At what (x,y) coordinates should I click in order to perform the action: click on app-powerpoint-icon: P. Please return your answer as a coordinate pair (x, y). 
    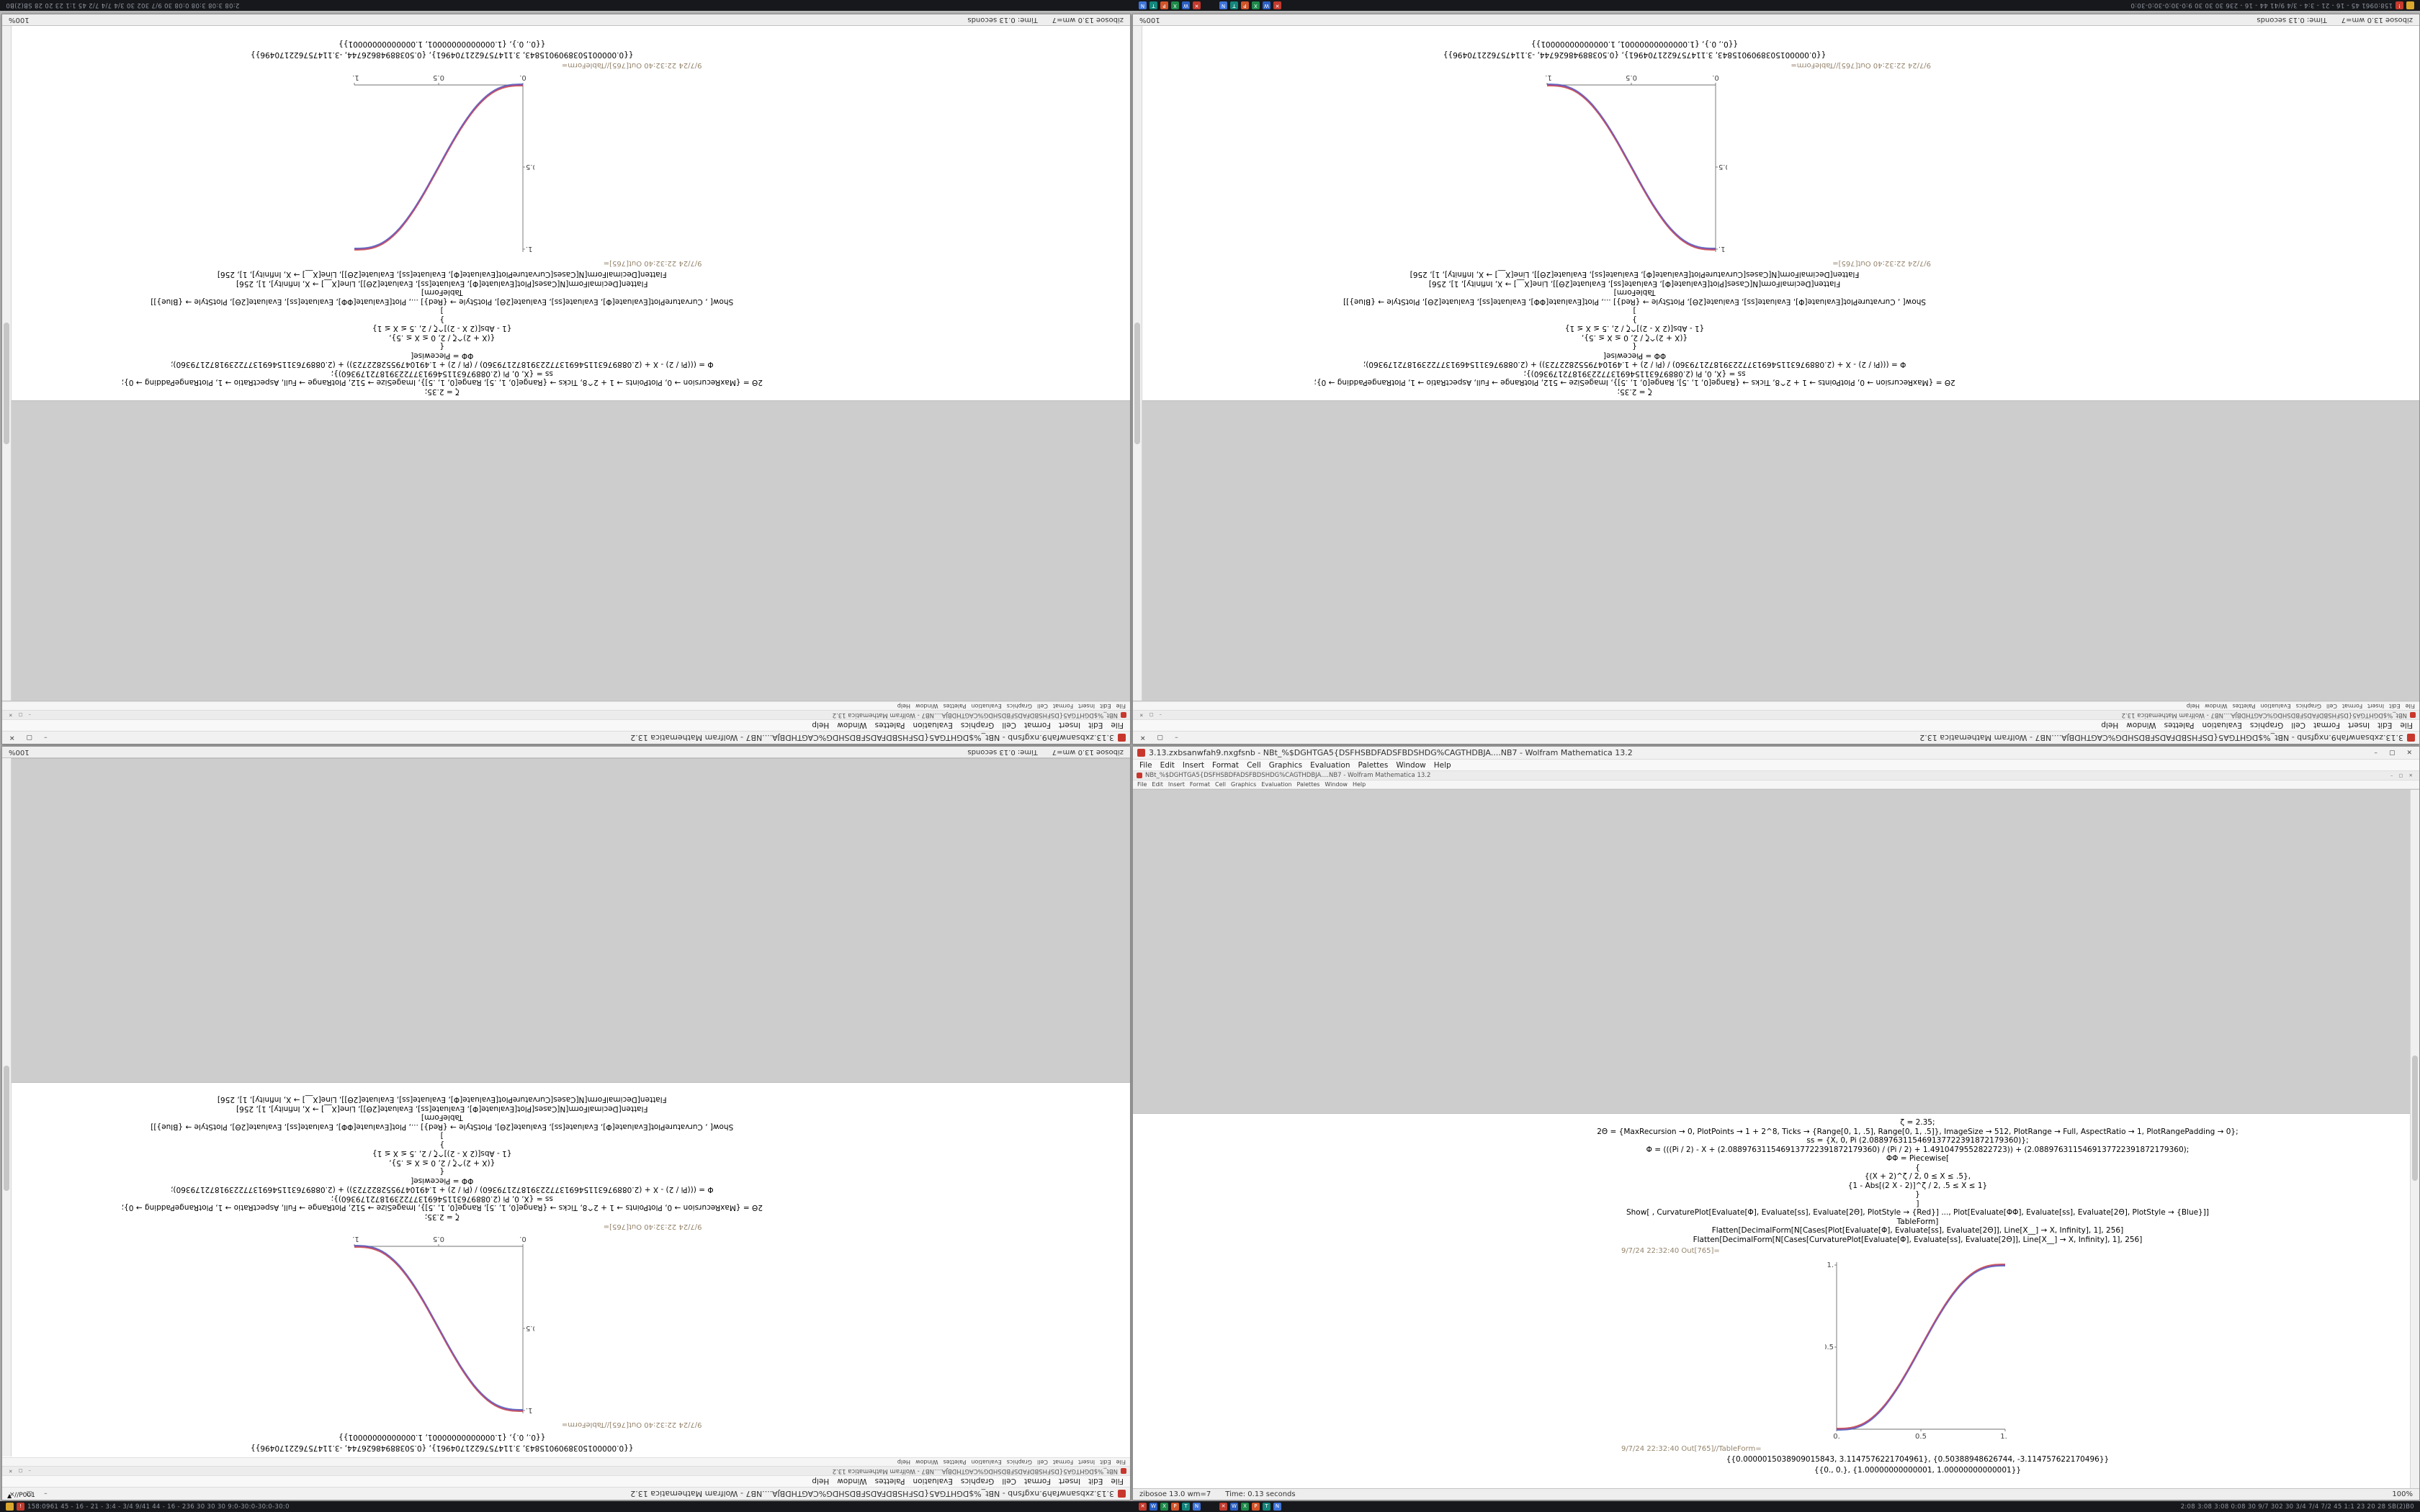
    Looking at the image, I should click on (1245, 5).